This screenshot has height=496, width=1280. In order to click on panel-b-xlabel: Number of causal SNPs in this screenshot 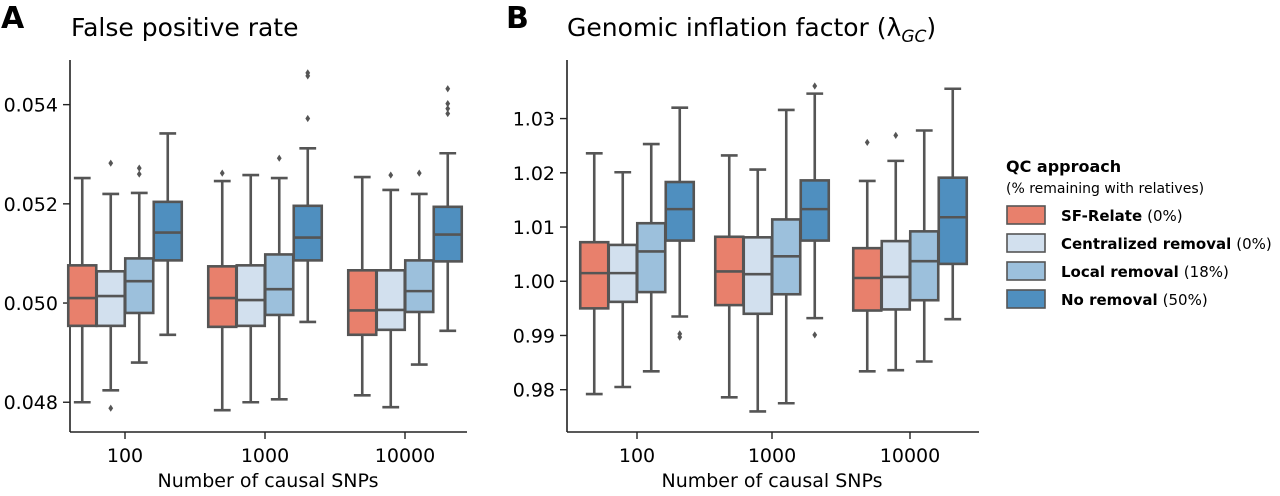, I will do `click(771, 481)`.